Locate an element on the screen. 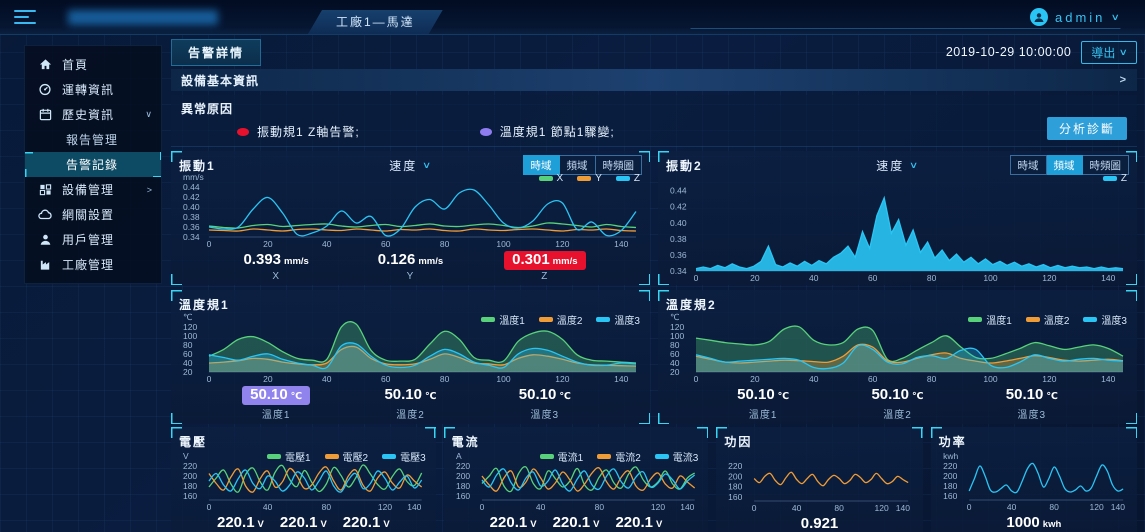  export-button: 導出 ∨ is located at coordinates (1109, 52).